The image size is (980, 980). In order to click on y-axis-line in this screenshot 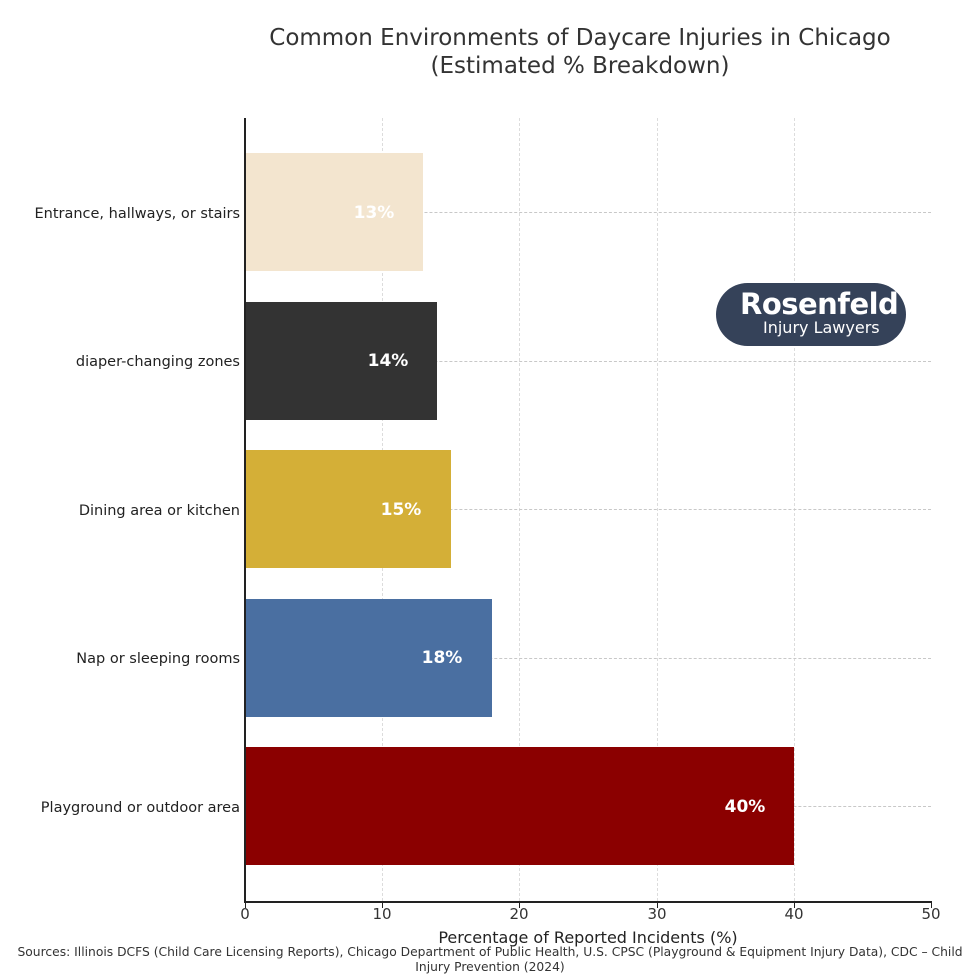, I will do `click(245, 510)`.